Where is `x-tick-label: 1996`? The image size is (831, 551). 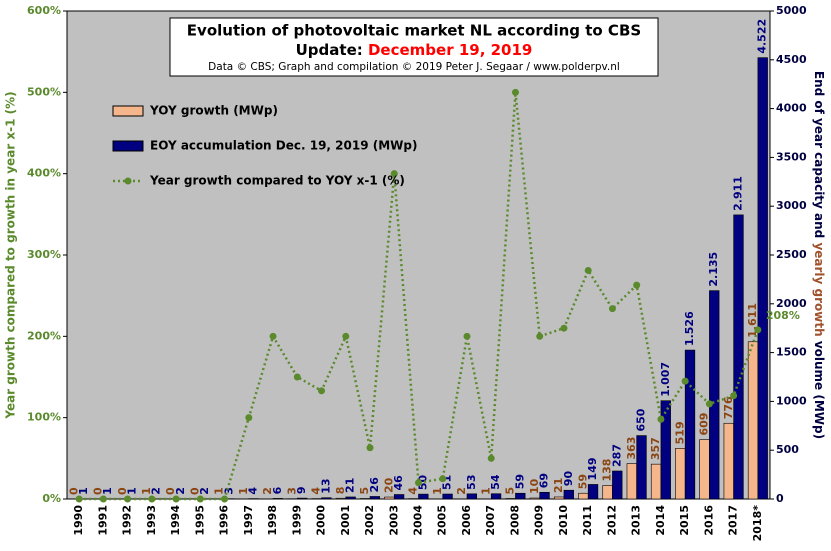
x-tick-label: 1996 is located at coordinates (224, 520).